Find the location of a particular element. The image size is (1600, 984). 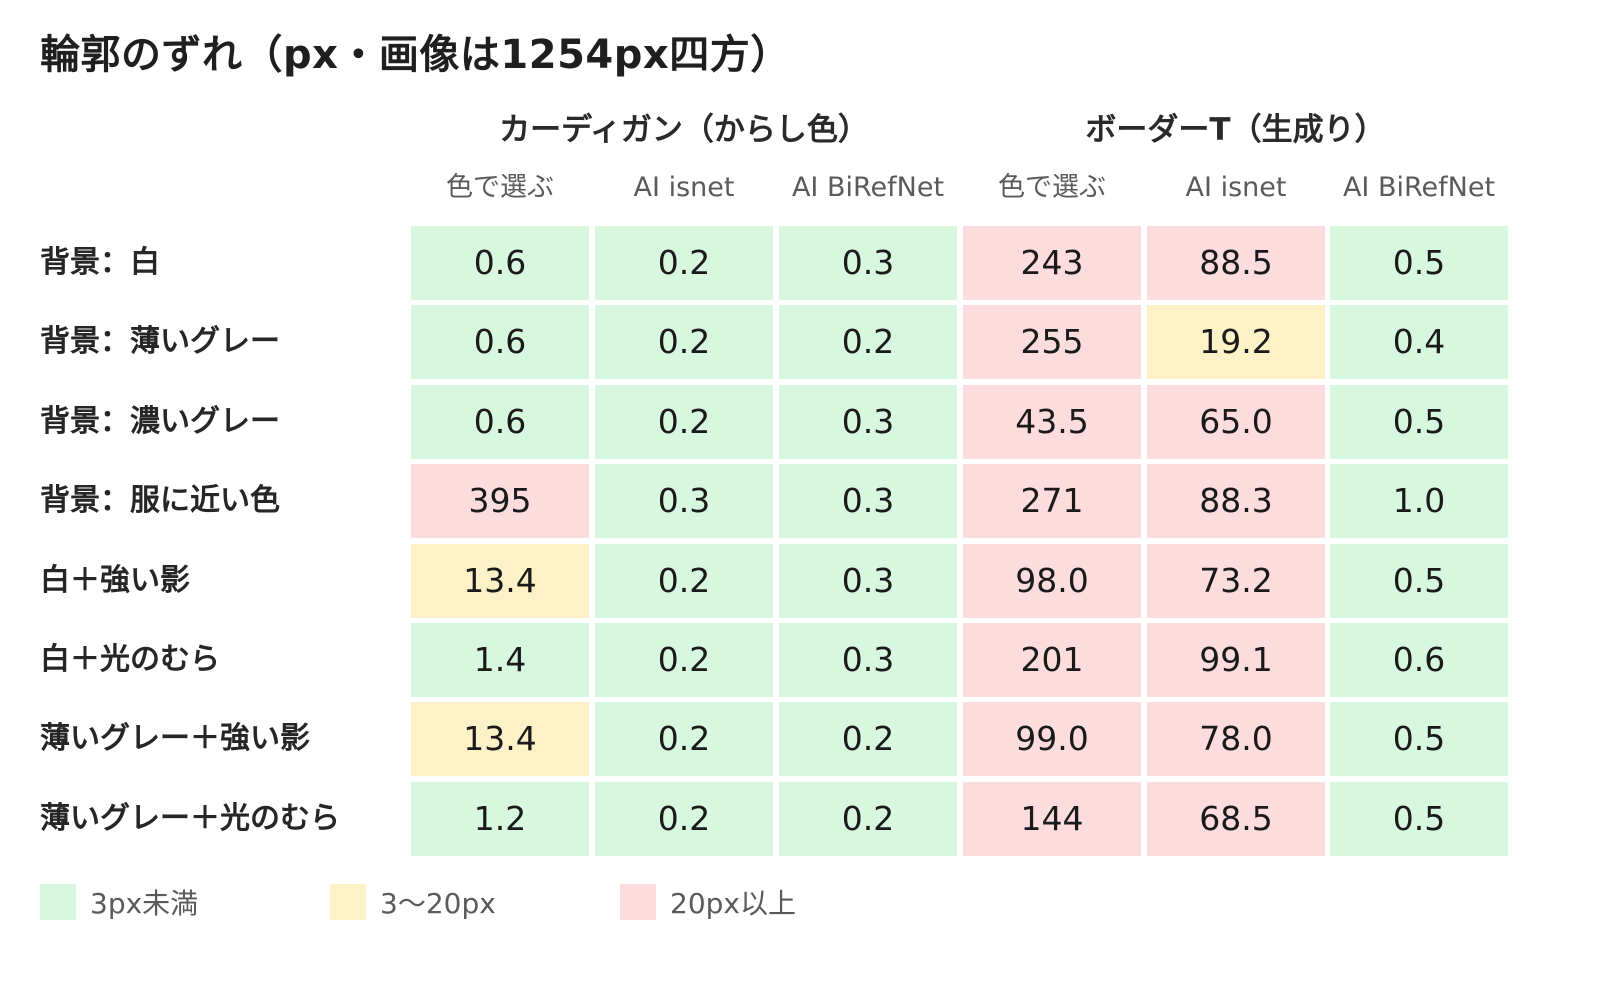

table-cell: 68.5 is located at coordinates (1236, 818).